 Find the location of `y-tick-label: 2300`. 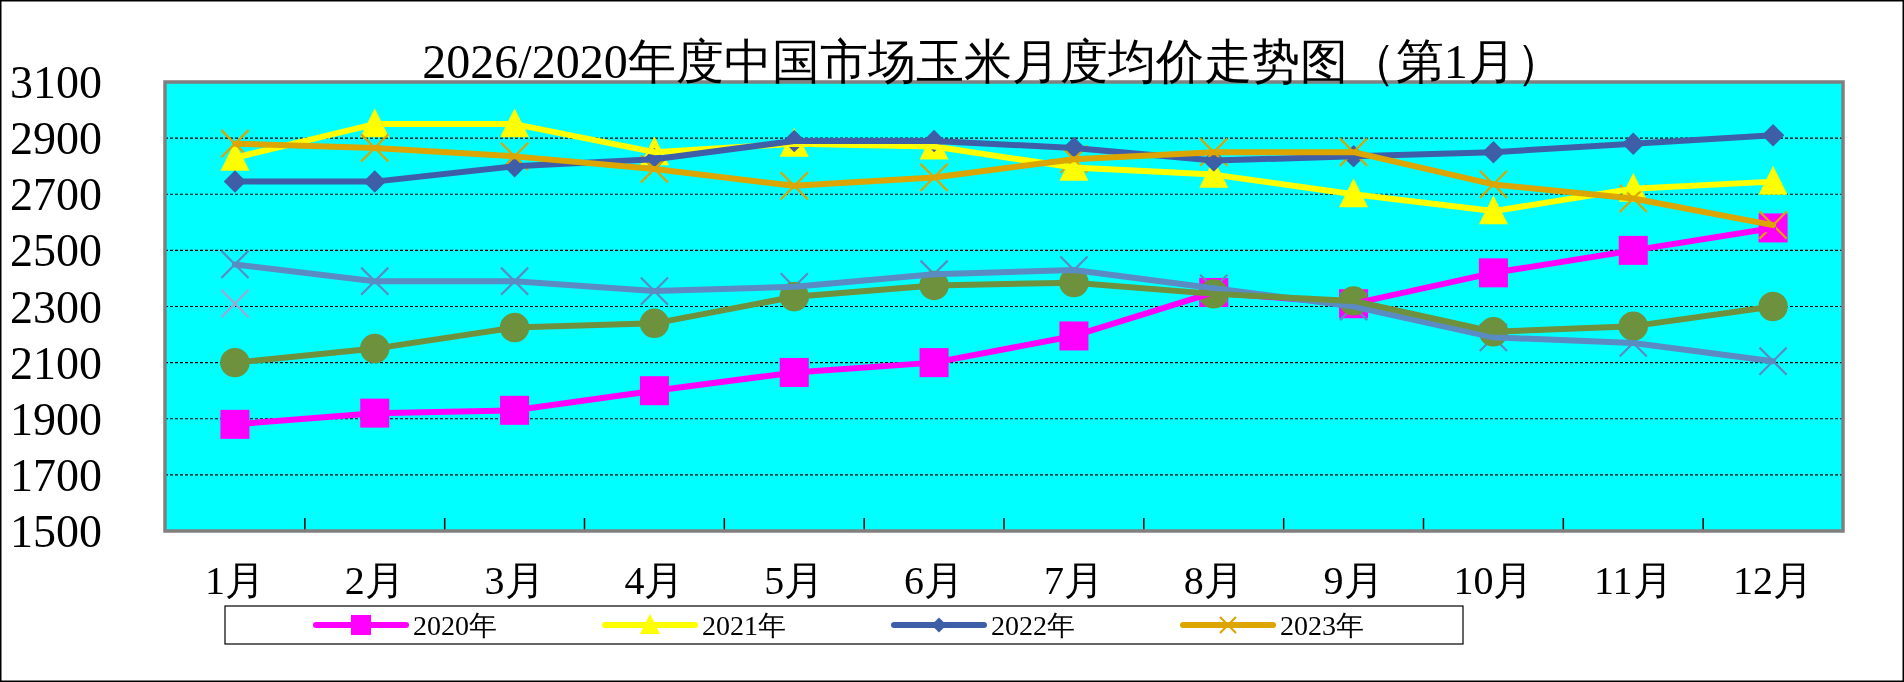

y-tick-label: 2300 is located at coordinates (56, 307).